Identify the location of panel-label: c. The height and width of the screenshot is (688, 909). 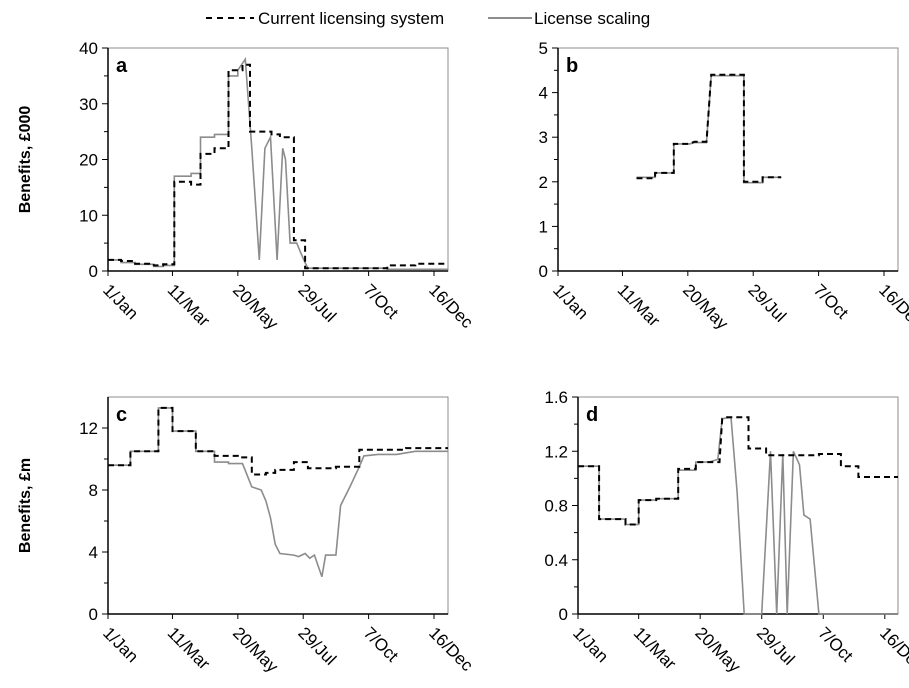
(121, 415).